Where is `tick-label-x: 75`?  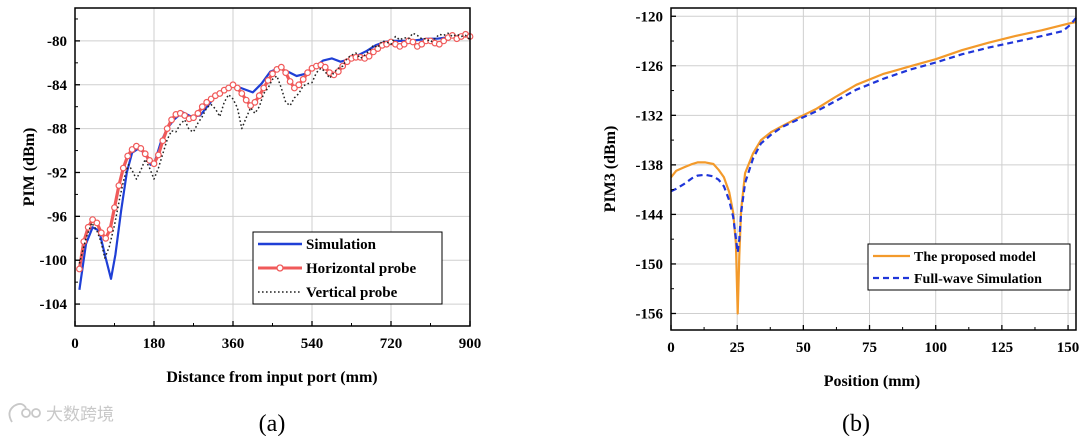
tick-label-x: 75 is located at coordinates (869, 348).